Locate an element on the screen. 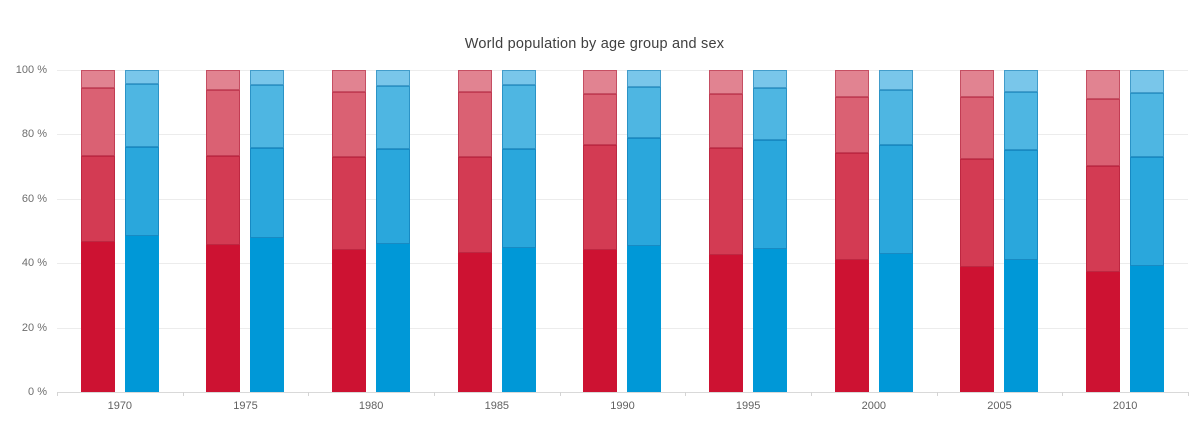  y-axis-label: 100 % is located at coordinates (31, 70).